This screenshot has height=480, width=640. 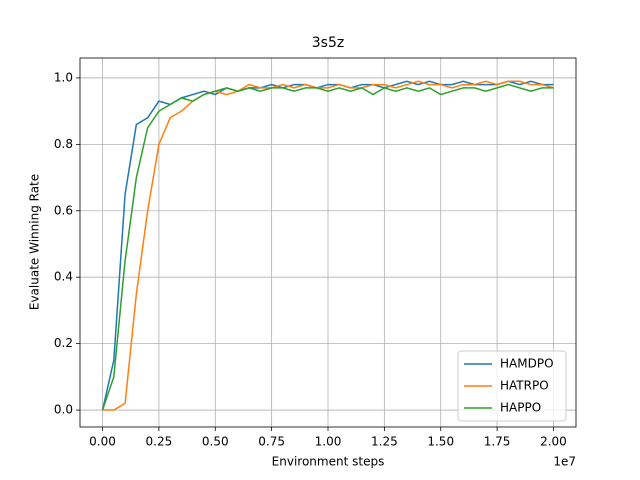 I want to click on y-tick-label: 0.8, so click(x=63, y=144).